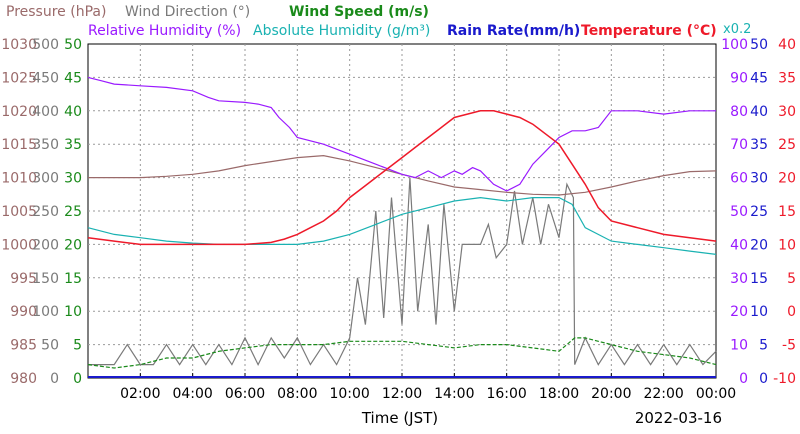  I want to click on x-tick-label: 06:00, so click(245, 394).